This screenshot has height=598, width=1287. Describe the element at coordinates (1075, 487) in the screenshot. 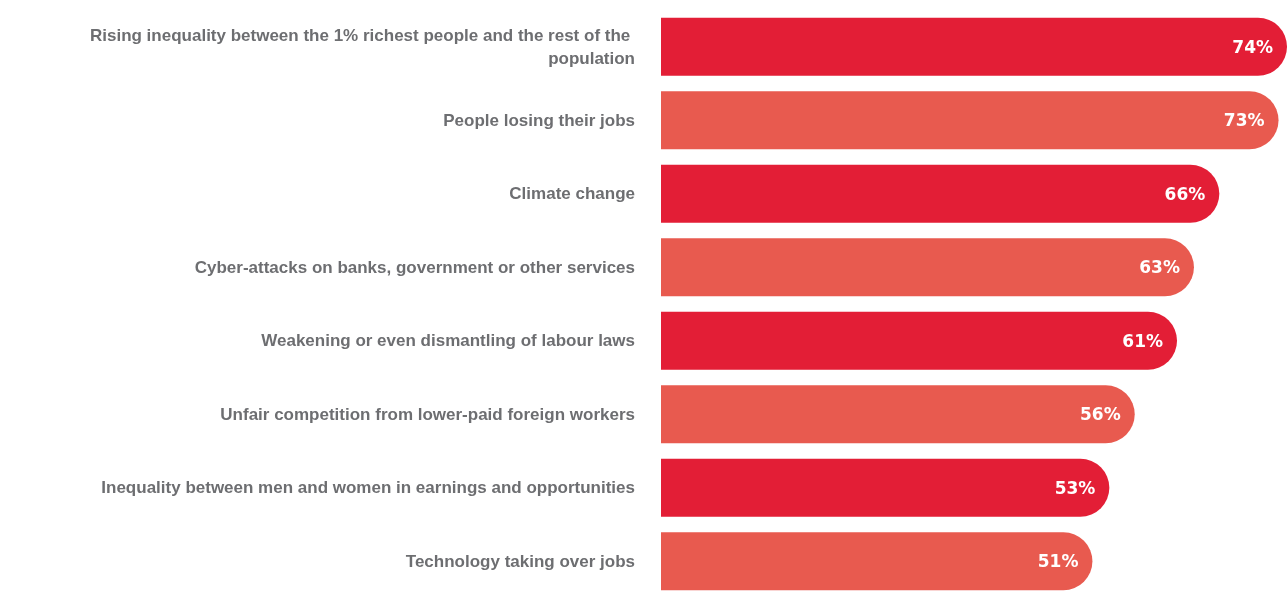

I see `data-label: 53%` at that location.